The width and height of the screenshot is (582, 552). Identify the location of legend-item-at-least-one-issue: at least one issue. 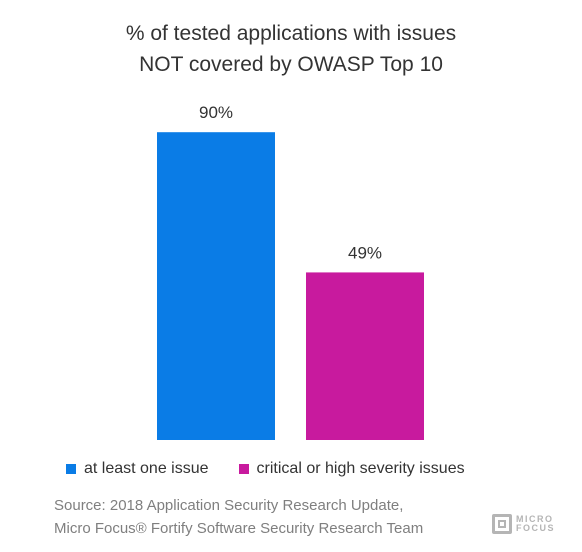
(137, 469).